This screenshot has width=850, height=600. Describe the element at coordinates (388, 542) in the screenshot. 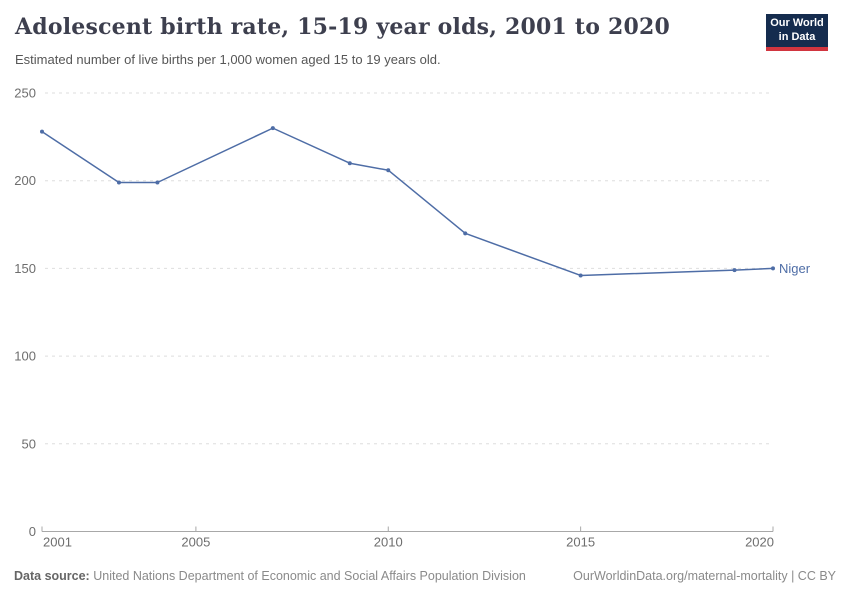

I see `x-tick-label-2010: 2010` at that location.